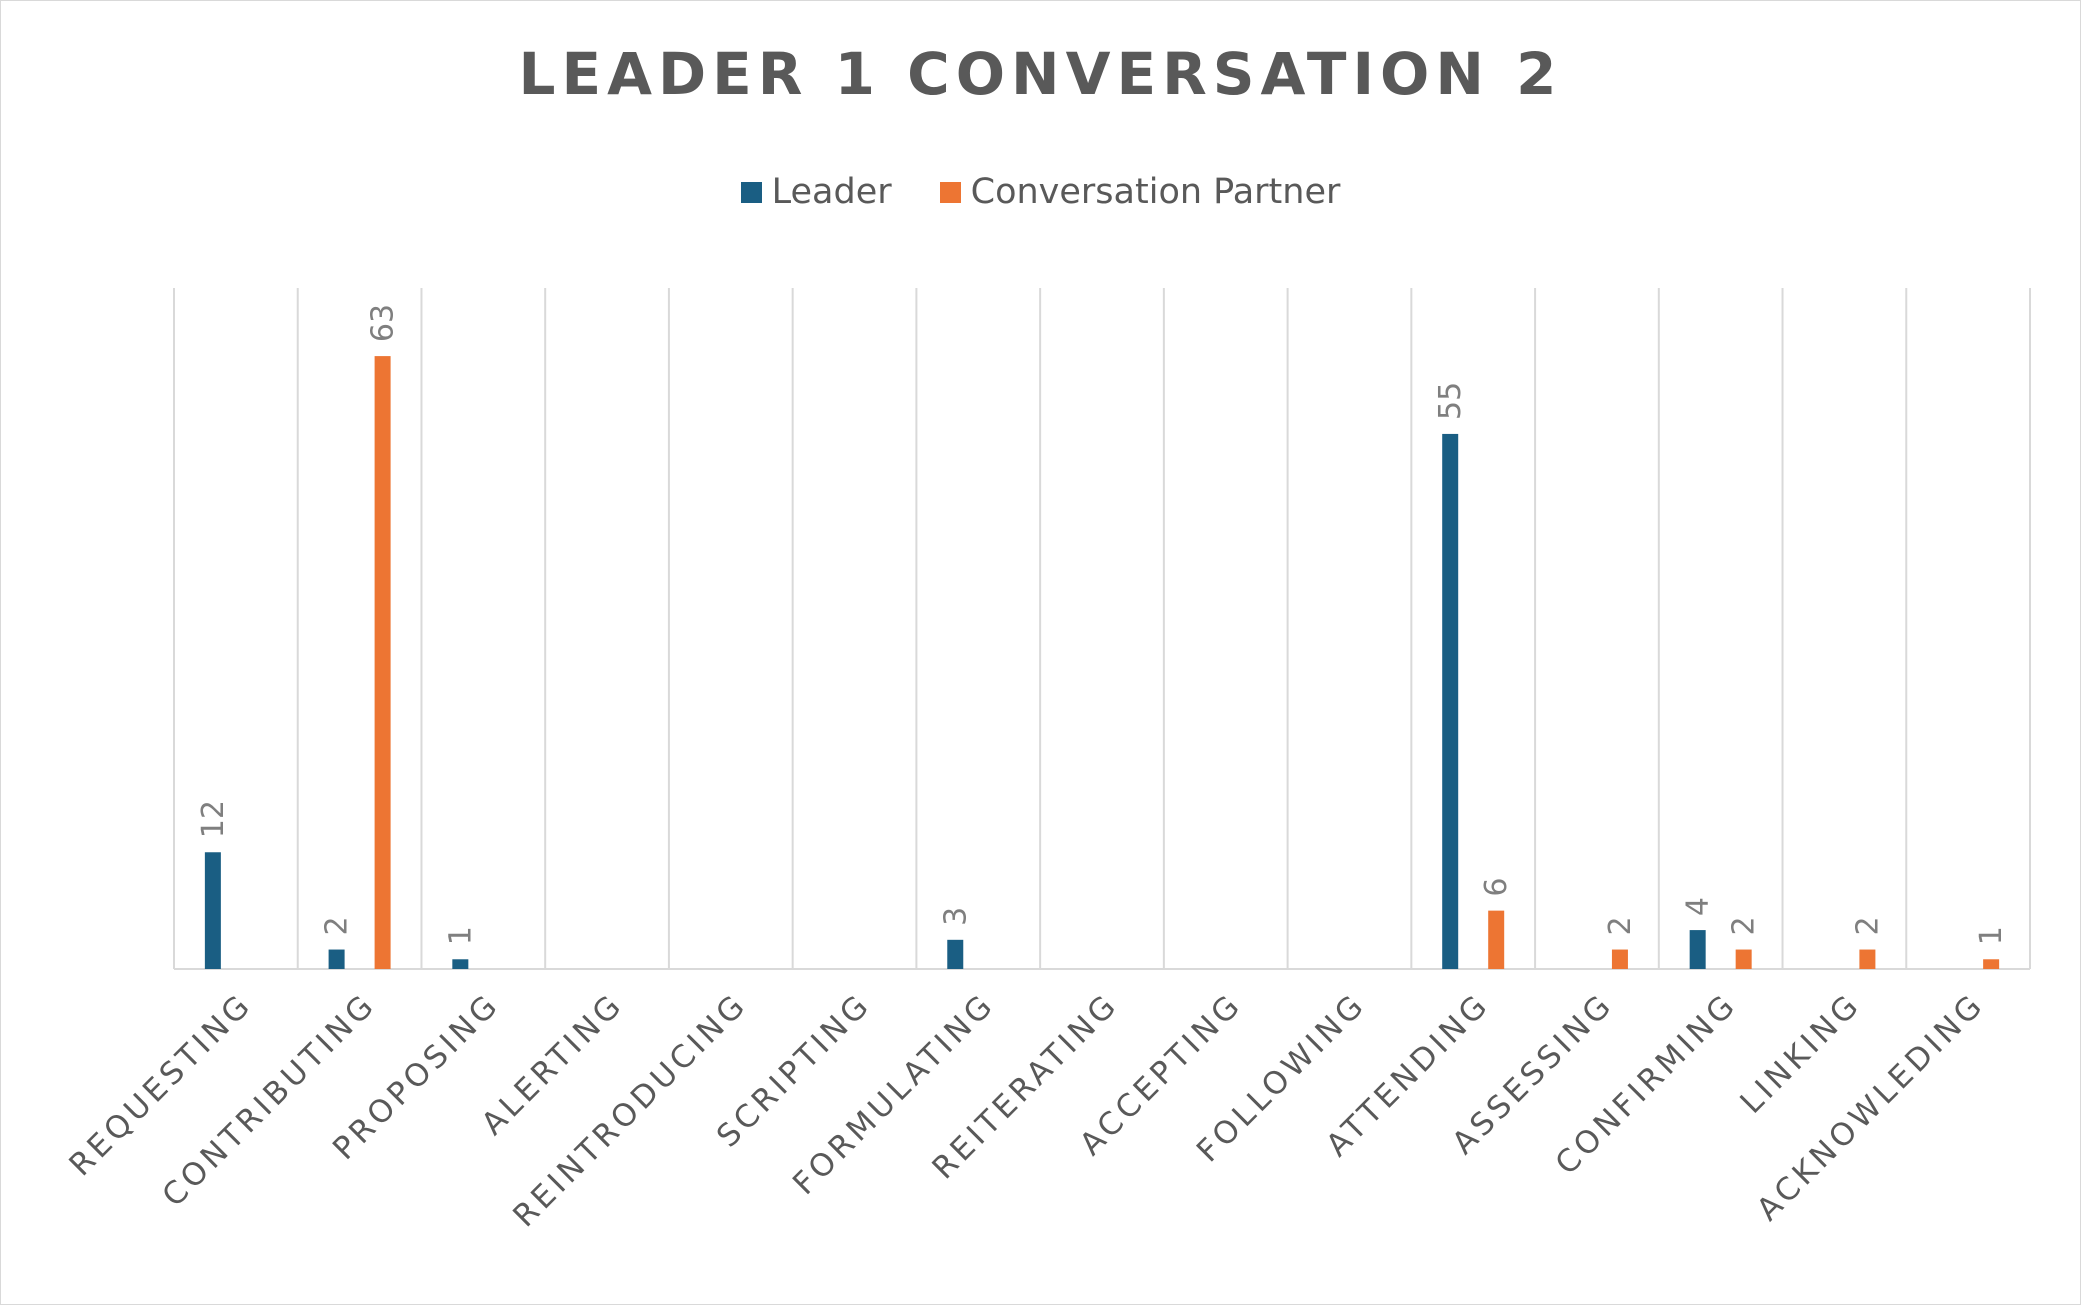 The height and width of the screenshot is (1305, 2081). What do you see at coordinates (1743, 959) in the screenshot?
I see `bar-conversation-partner-confirming` at bounding box center [1743, 959].